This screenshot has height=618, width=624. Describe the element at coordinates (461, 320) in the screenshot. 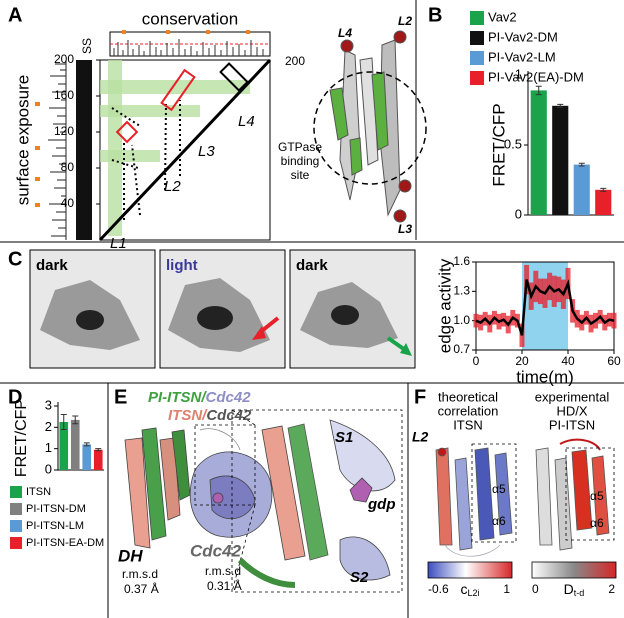

I see `y-tick-label: 1.0` at that location.